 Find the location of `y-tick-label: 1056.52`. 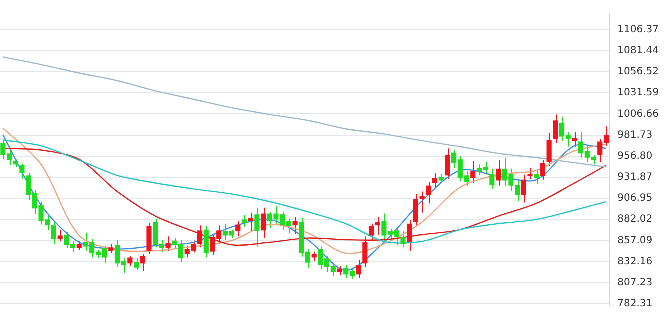

y-tick-label: 1056.52 is located at coordinates (639, 72).